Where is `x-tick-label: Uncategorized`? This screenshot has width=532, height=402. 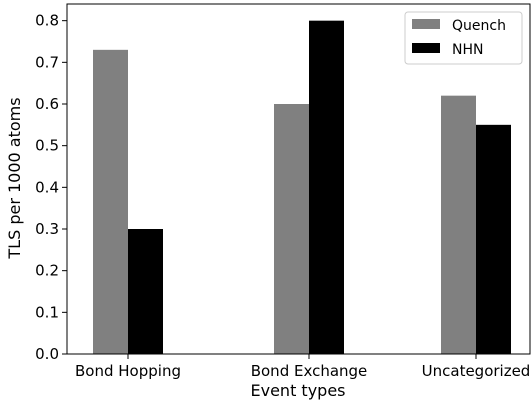
x-tick-label: Uncategorized is located at coordinates (476, 371).